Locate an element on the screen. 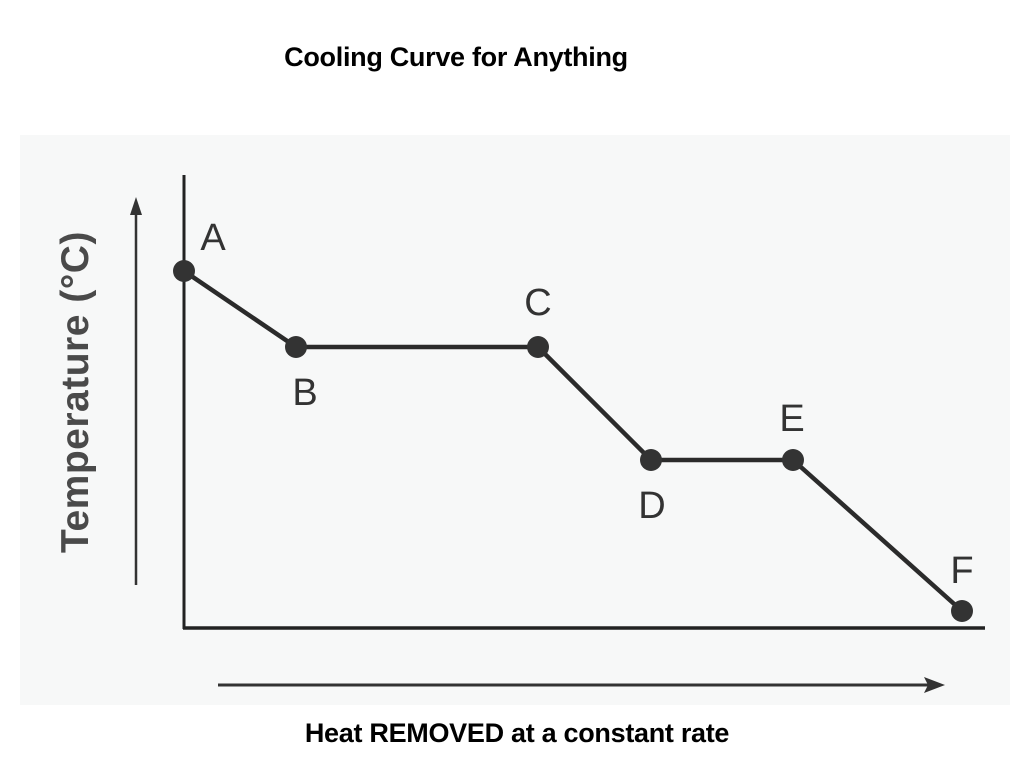 This screenshot has width=1024, height=768. chart-title: Cooling Curve for Anything is located at coordinates (456, 57).